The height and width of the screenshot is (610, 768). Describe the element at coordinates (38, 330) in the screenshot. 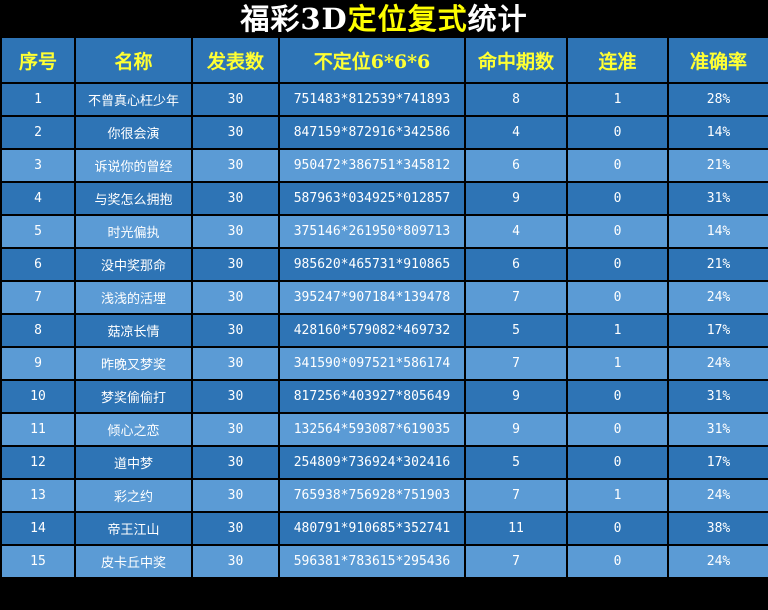

I see `cell-index: 8` at that location.